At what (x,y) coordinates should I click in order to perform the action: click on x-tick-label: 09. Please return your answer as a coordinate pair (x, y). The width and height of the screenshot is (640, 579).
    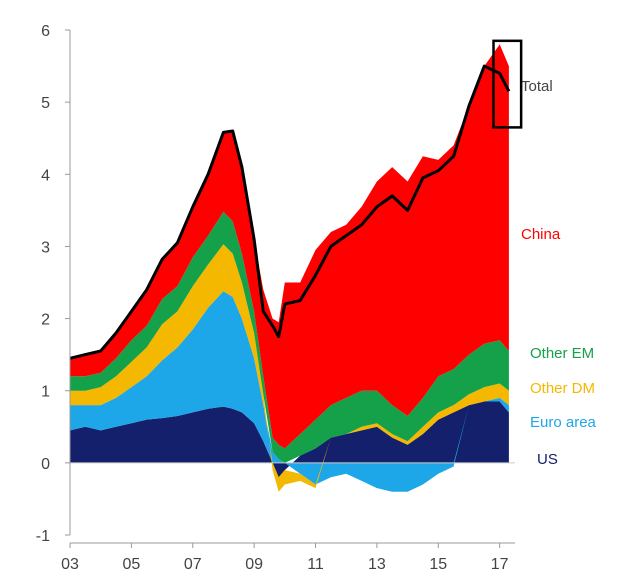
    Looking at the image, I should click on (254, 564).